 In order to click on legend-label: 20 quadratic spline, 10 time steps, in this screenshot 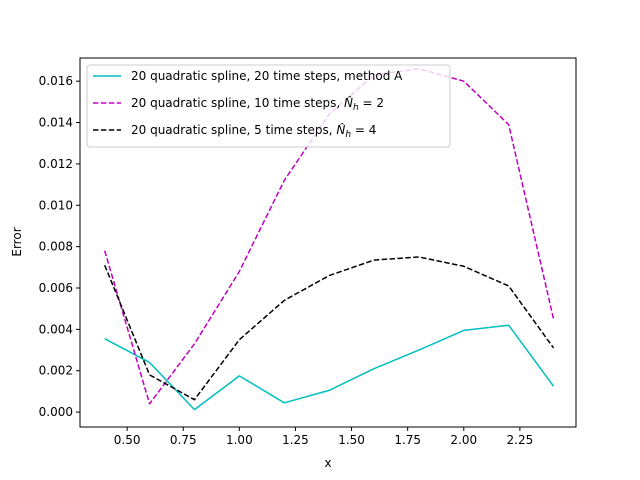, I will do `click(237, 103)`.